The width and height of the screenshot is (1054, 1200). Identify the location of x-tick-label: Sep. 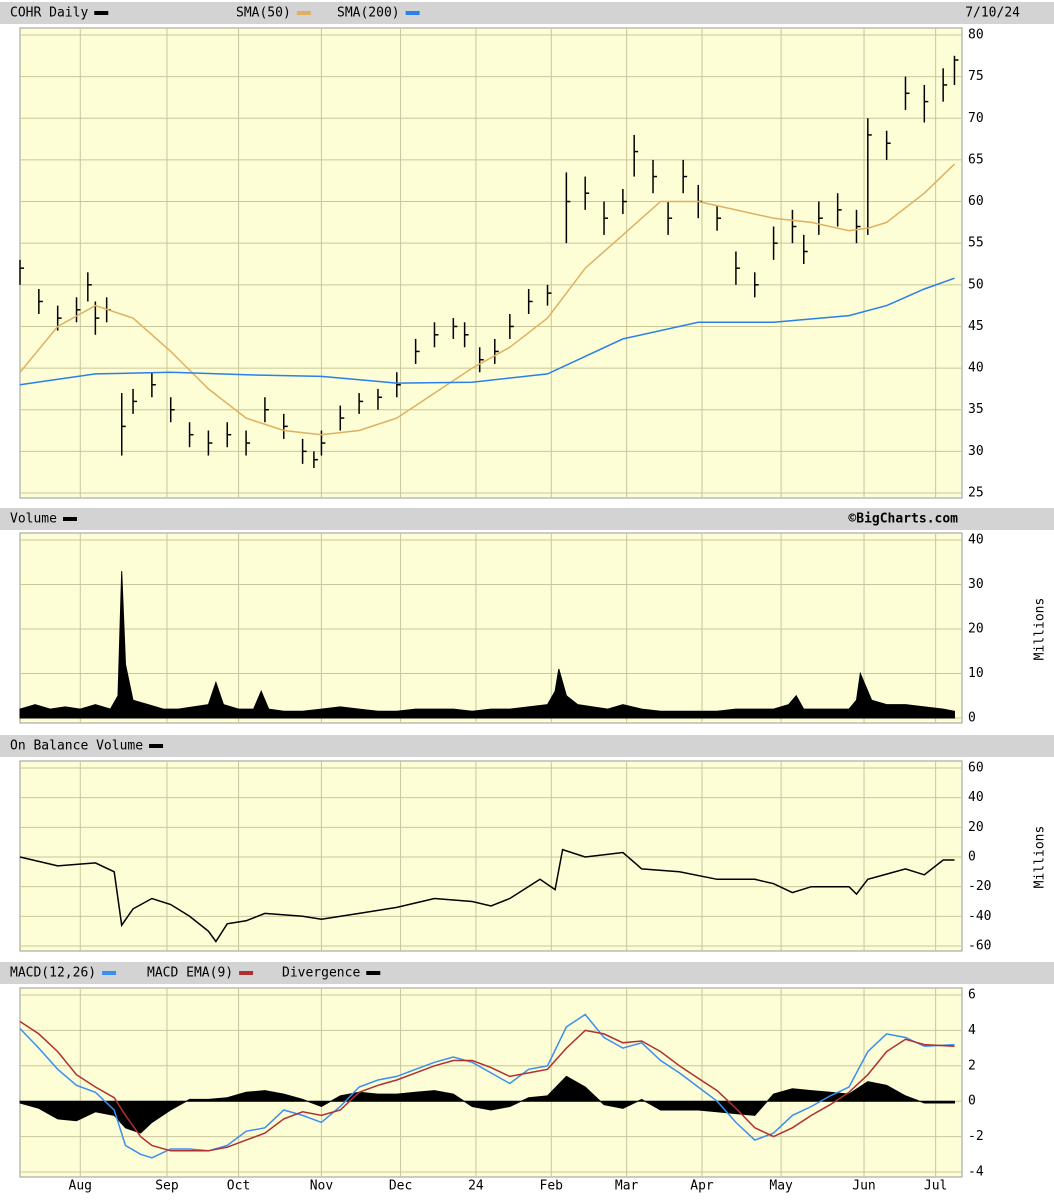
(167, 1186).